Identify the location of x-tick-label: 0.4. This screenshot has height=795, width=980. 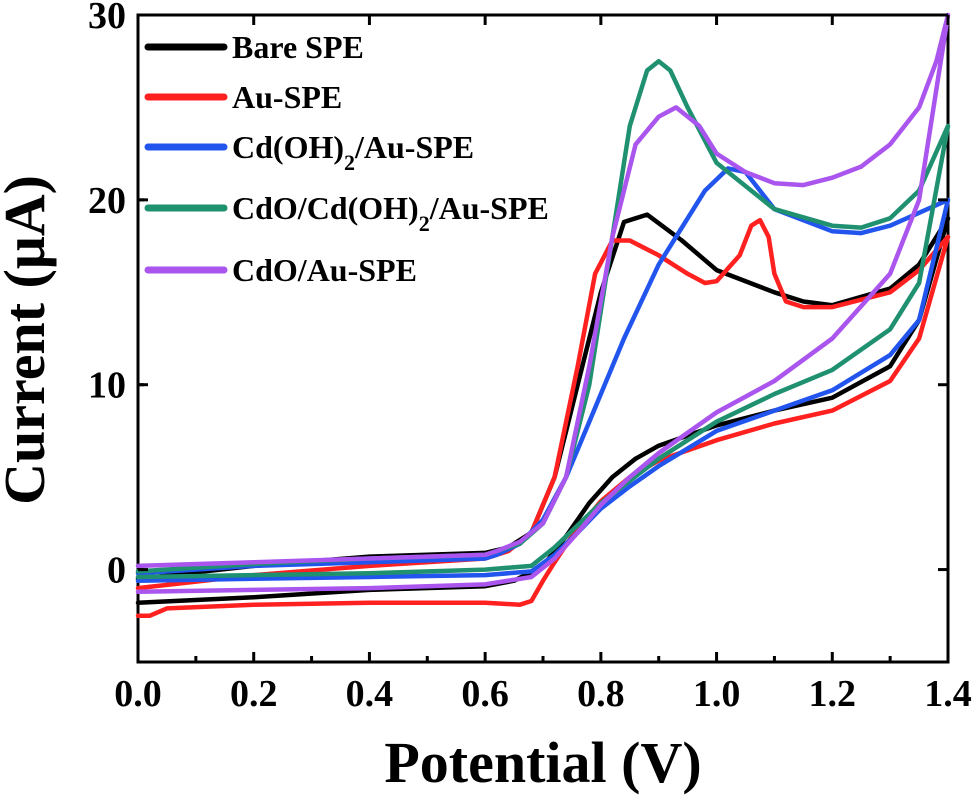
(370, 694).